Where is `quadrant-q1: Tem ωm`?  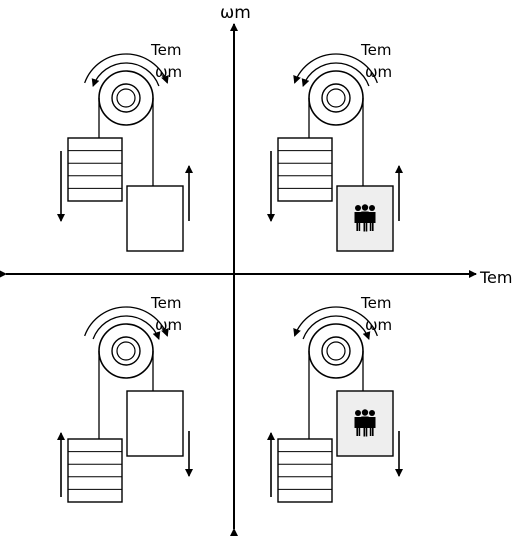 quadrant-q1: Tem ωm is located at coordinates (335, 146).